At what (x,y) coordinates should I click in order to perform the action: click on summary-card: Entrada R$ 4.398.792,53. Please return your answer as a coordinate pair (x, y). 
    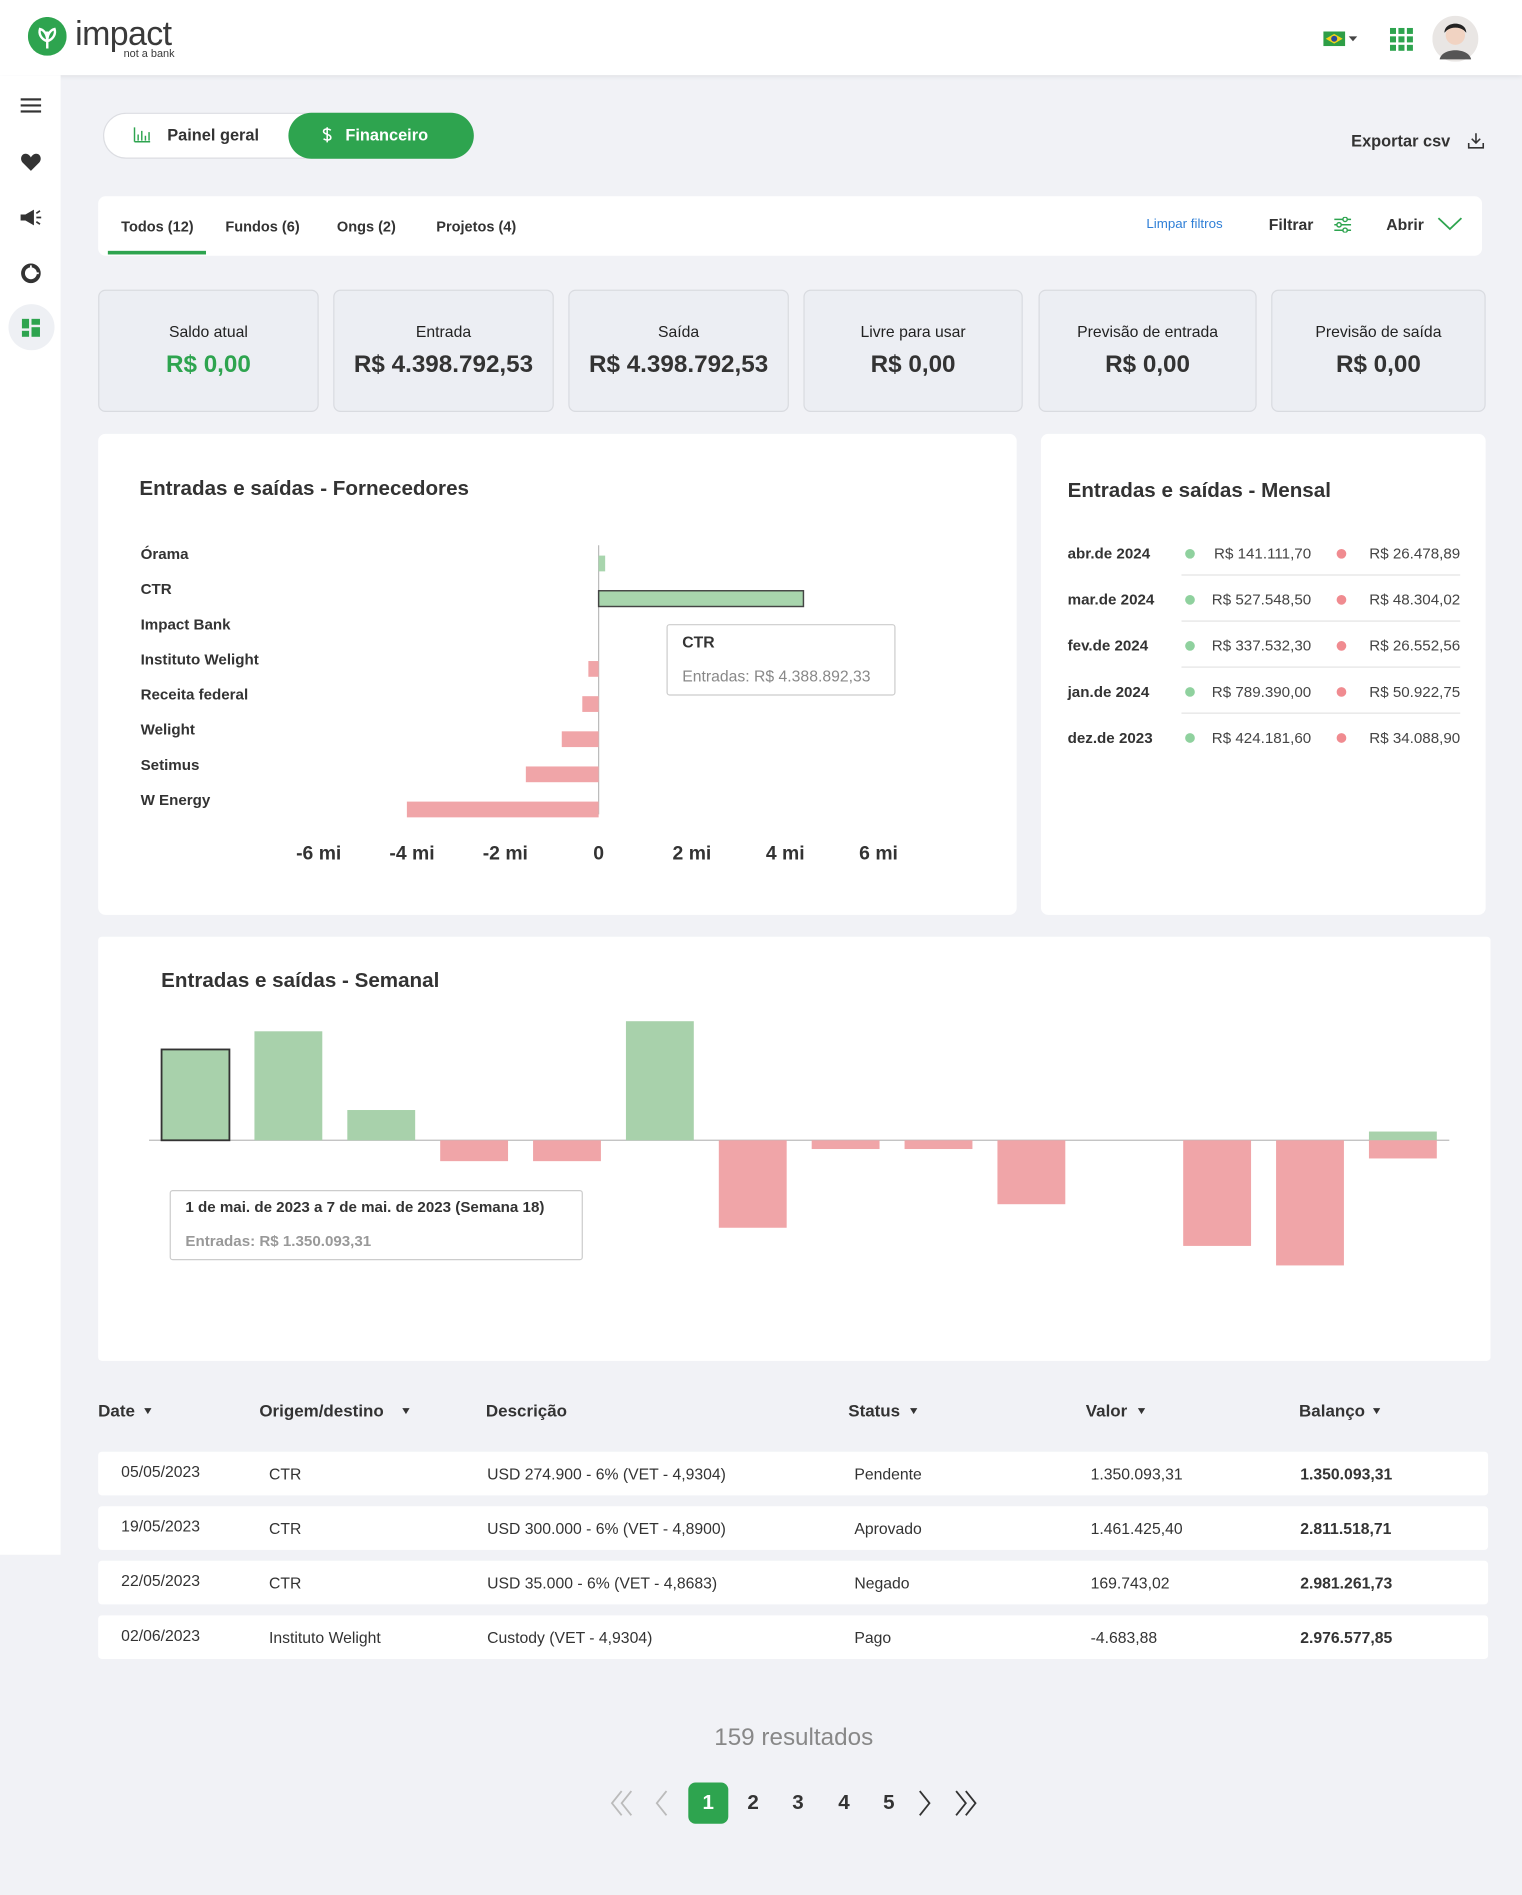
    Looking at the image, I should click on (443, 351).